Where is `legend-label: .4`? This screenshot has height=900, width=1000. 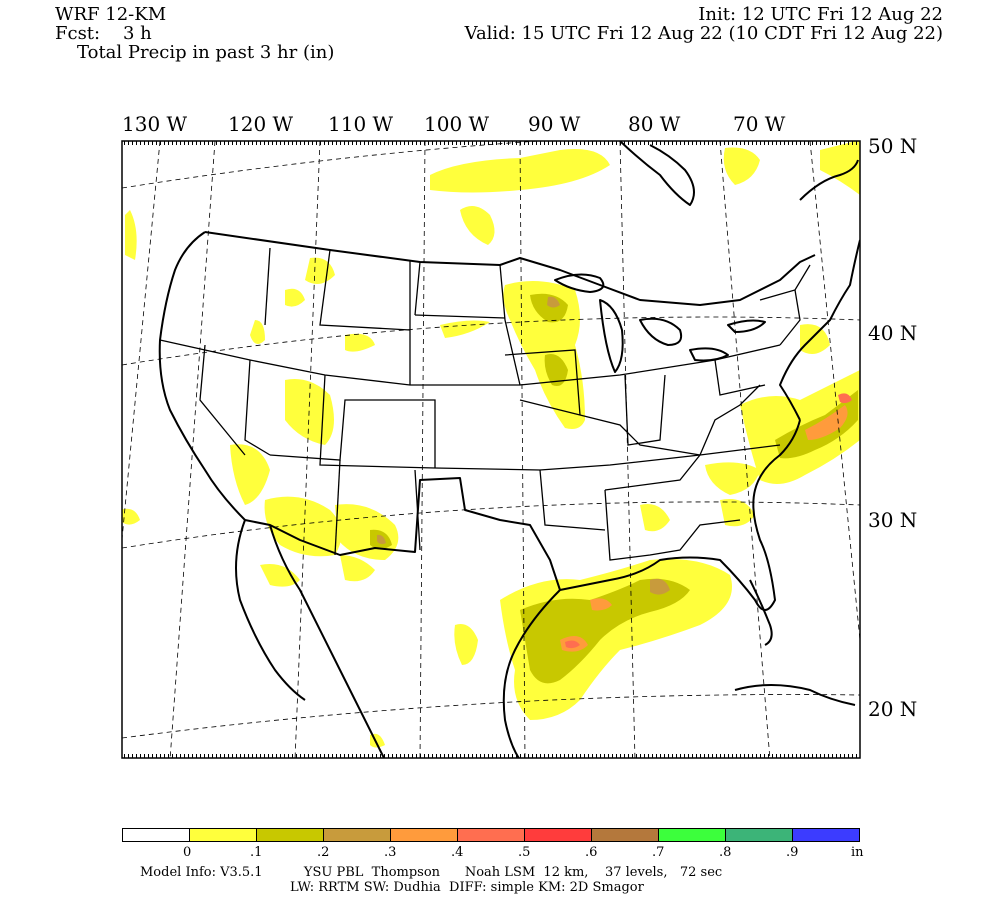
legend-label: .4 is located at coordinates (457, 852).